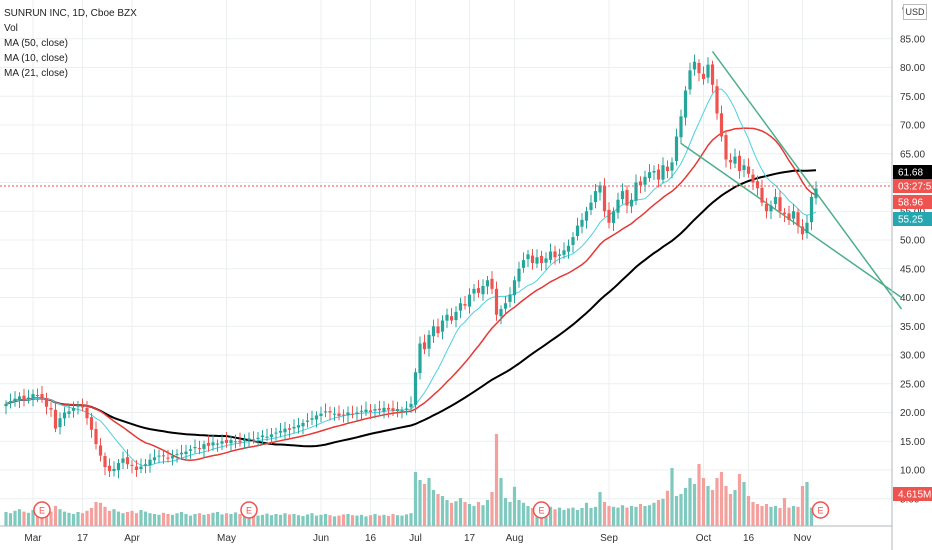 The image size is (932, 550). Describe the element at coordinates (132, 538) in the screenshot. I see `time-axis-label: Apr` at that location.